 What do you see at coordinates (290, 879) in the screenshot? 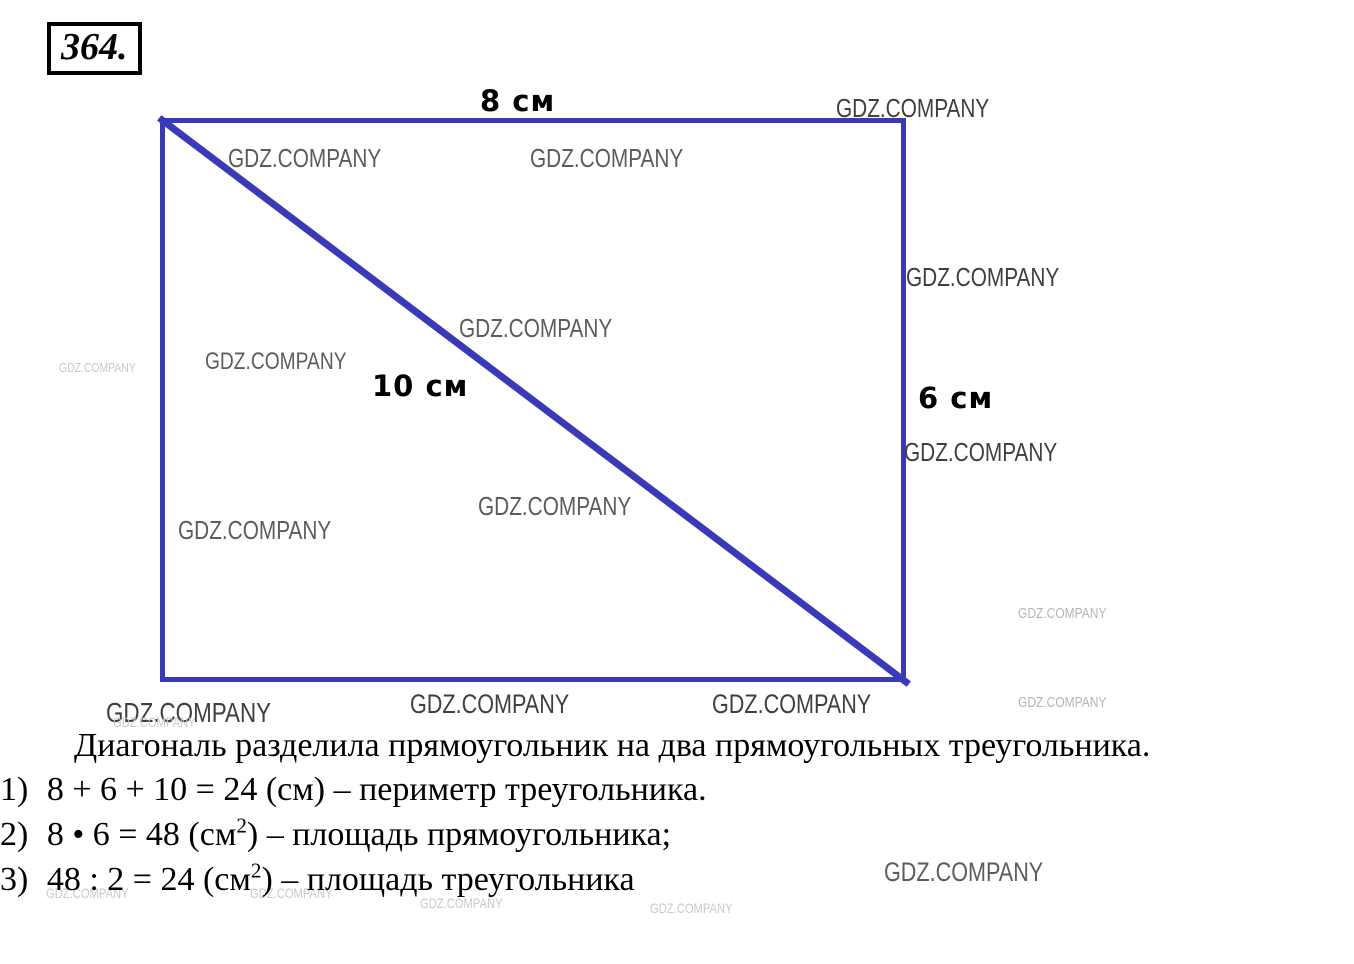
I see `step-3-dash: –` at bounding box center [290, 879].